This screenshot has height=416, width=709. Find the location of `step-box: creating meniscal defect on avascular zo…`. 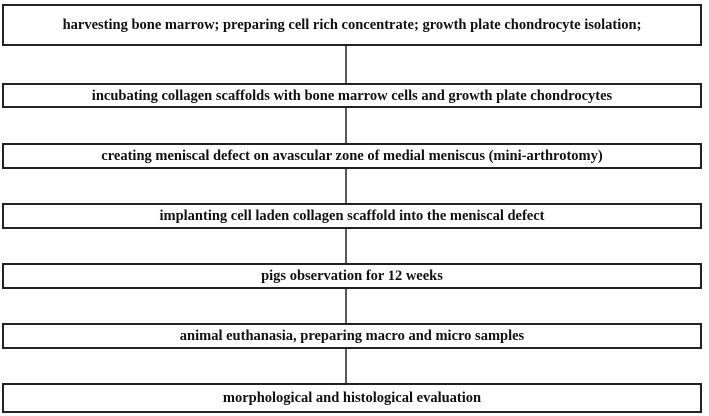

step-box: creating meniscal defect on avascular zo… is located at coordinates (352, 156).